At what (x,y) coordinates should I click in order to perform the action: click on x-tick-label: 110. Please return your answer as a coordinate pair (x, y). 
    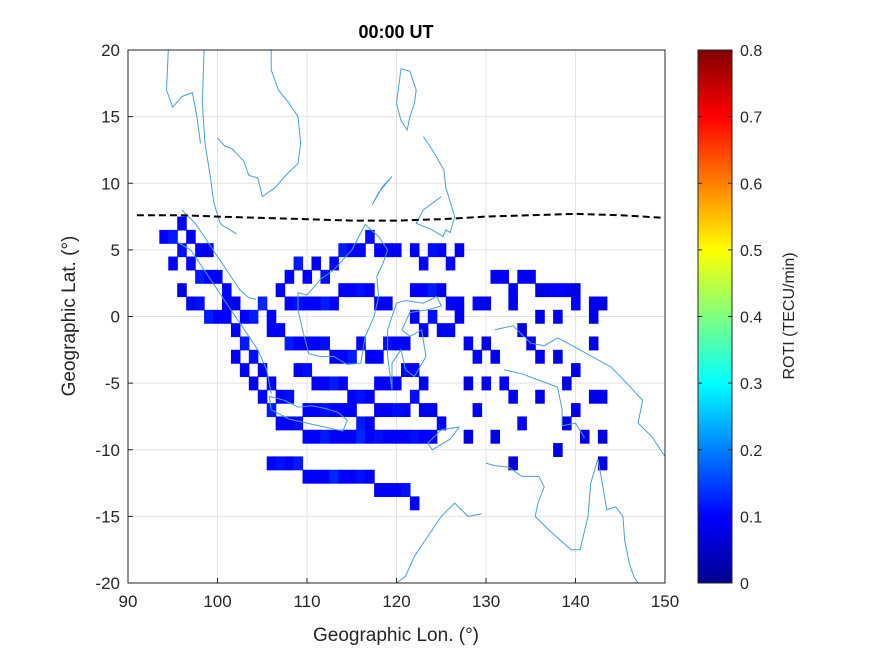
    Looking at the image, I should click on (306, 601).